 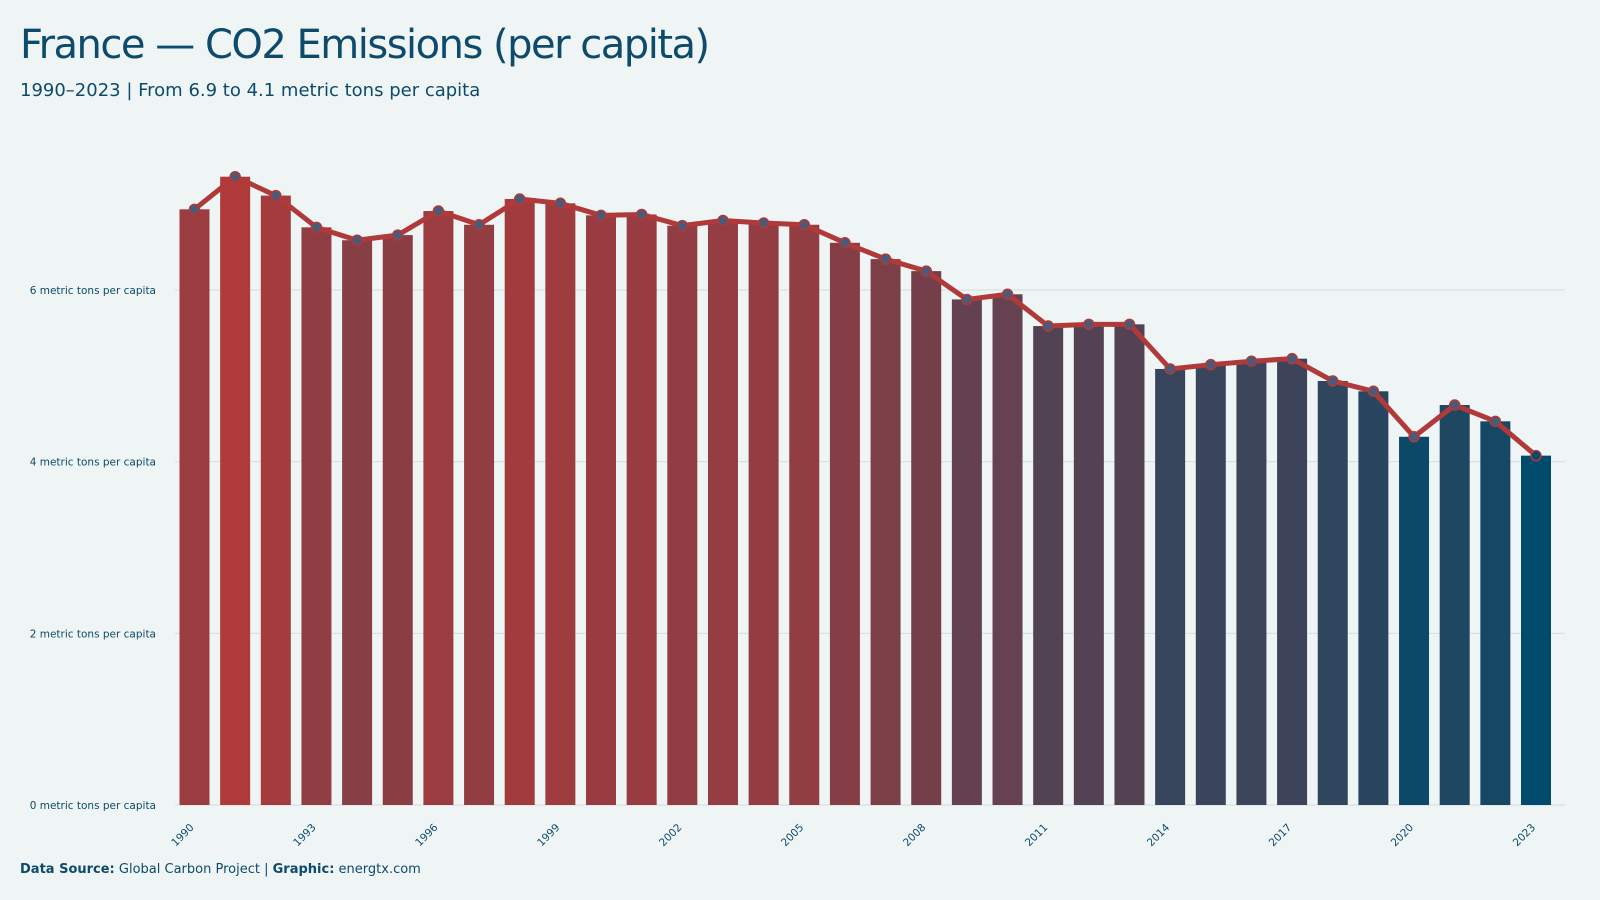 What do you see at coordinates (235, 490) in the screenshot?
I see `bar-1991` at bounding box center [235, 490].